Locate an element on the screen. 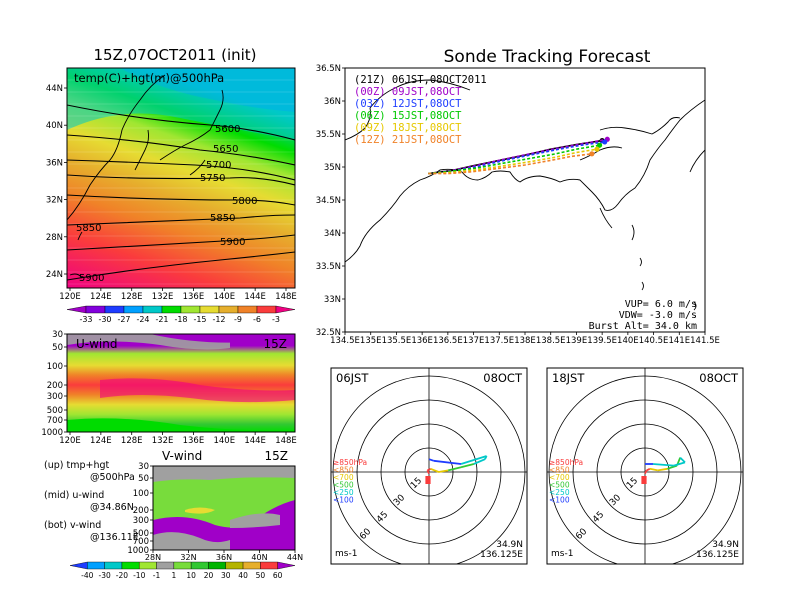 Image resolution: width=792 pixels, height=612 pixels. x-tick-label: 28N is located at coordinates (153, 557).